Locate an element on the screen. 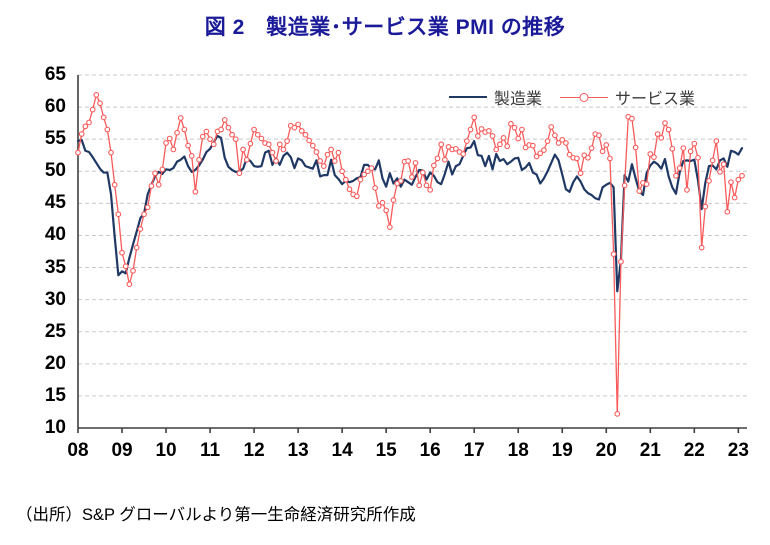  x-tick-label: 09 is located at coordinates (122, 450).